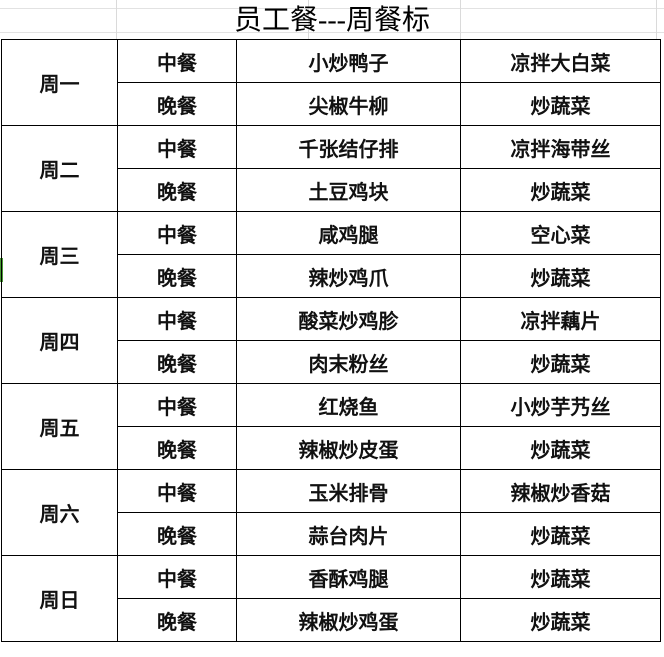 Image resolution: width=664 pixels, height=657 pixels. What do you see at coordinates (348, 190) in the screenshot?
I see `main-dish-cell: 土豆鸡块` at bounding box center [348, 190].